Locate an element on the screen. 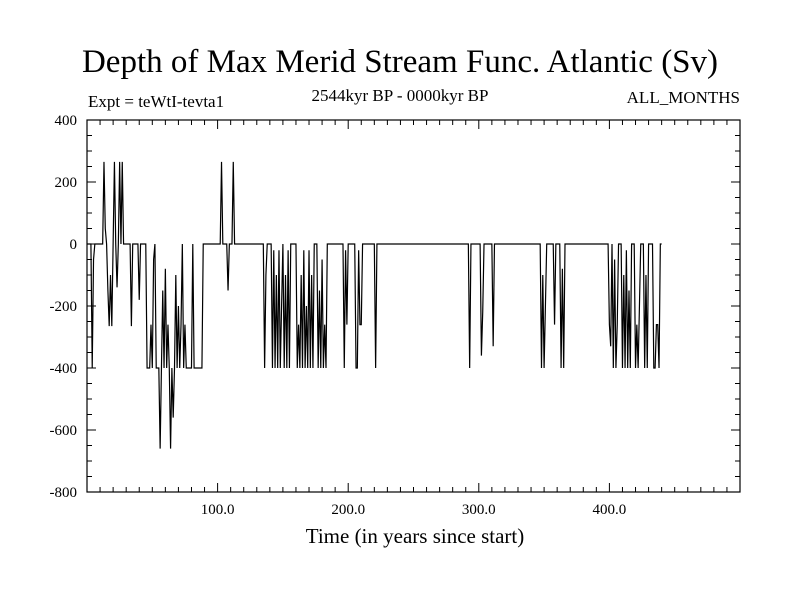 This screenshot has height=600, width=800. y-tick-label: -600 is located at coordinates (64, 431).